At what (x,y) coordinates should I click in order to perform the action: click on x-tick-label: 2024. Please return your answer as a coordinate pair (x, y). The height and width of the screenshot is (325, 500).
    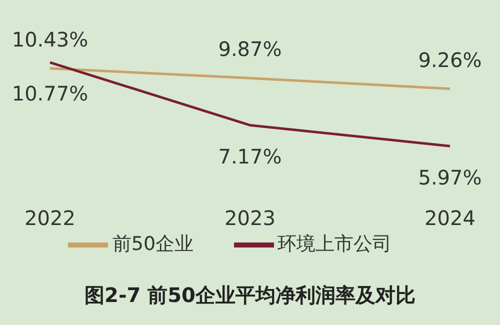
    Looking at the image, I should click on (450, 218).